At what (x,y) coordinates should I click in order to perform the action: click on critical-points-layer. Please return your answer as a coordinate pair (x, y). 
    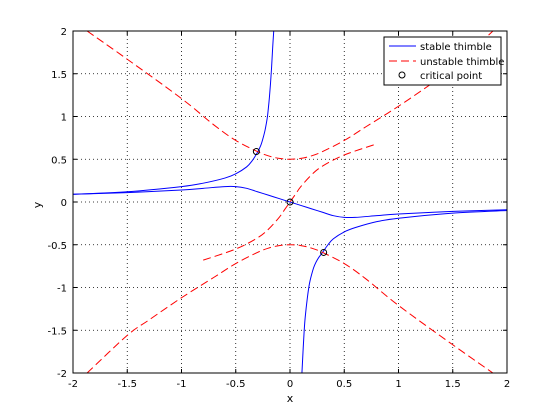
    Looking at the image, I should click on (290, 202).